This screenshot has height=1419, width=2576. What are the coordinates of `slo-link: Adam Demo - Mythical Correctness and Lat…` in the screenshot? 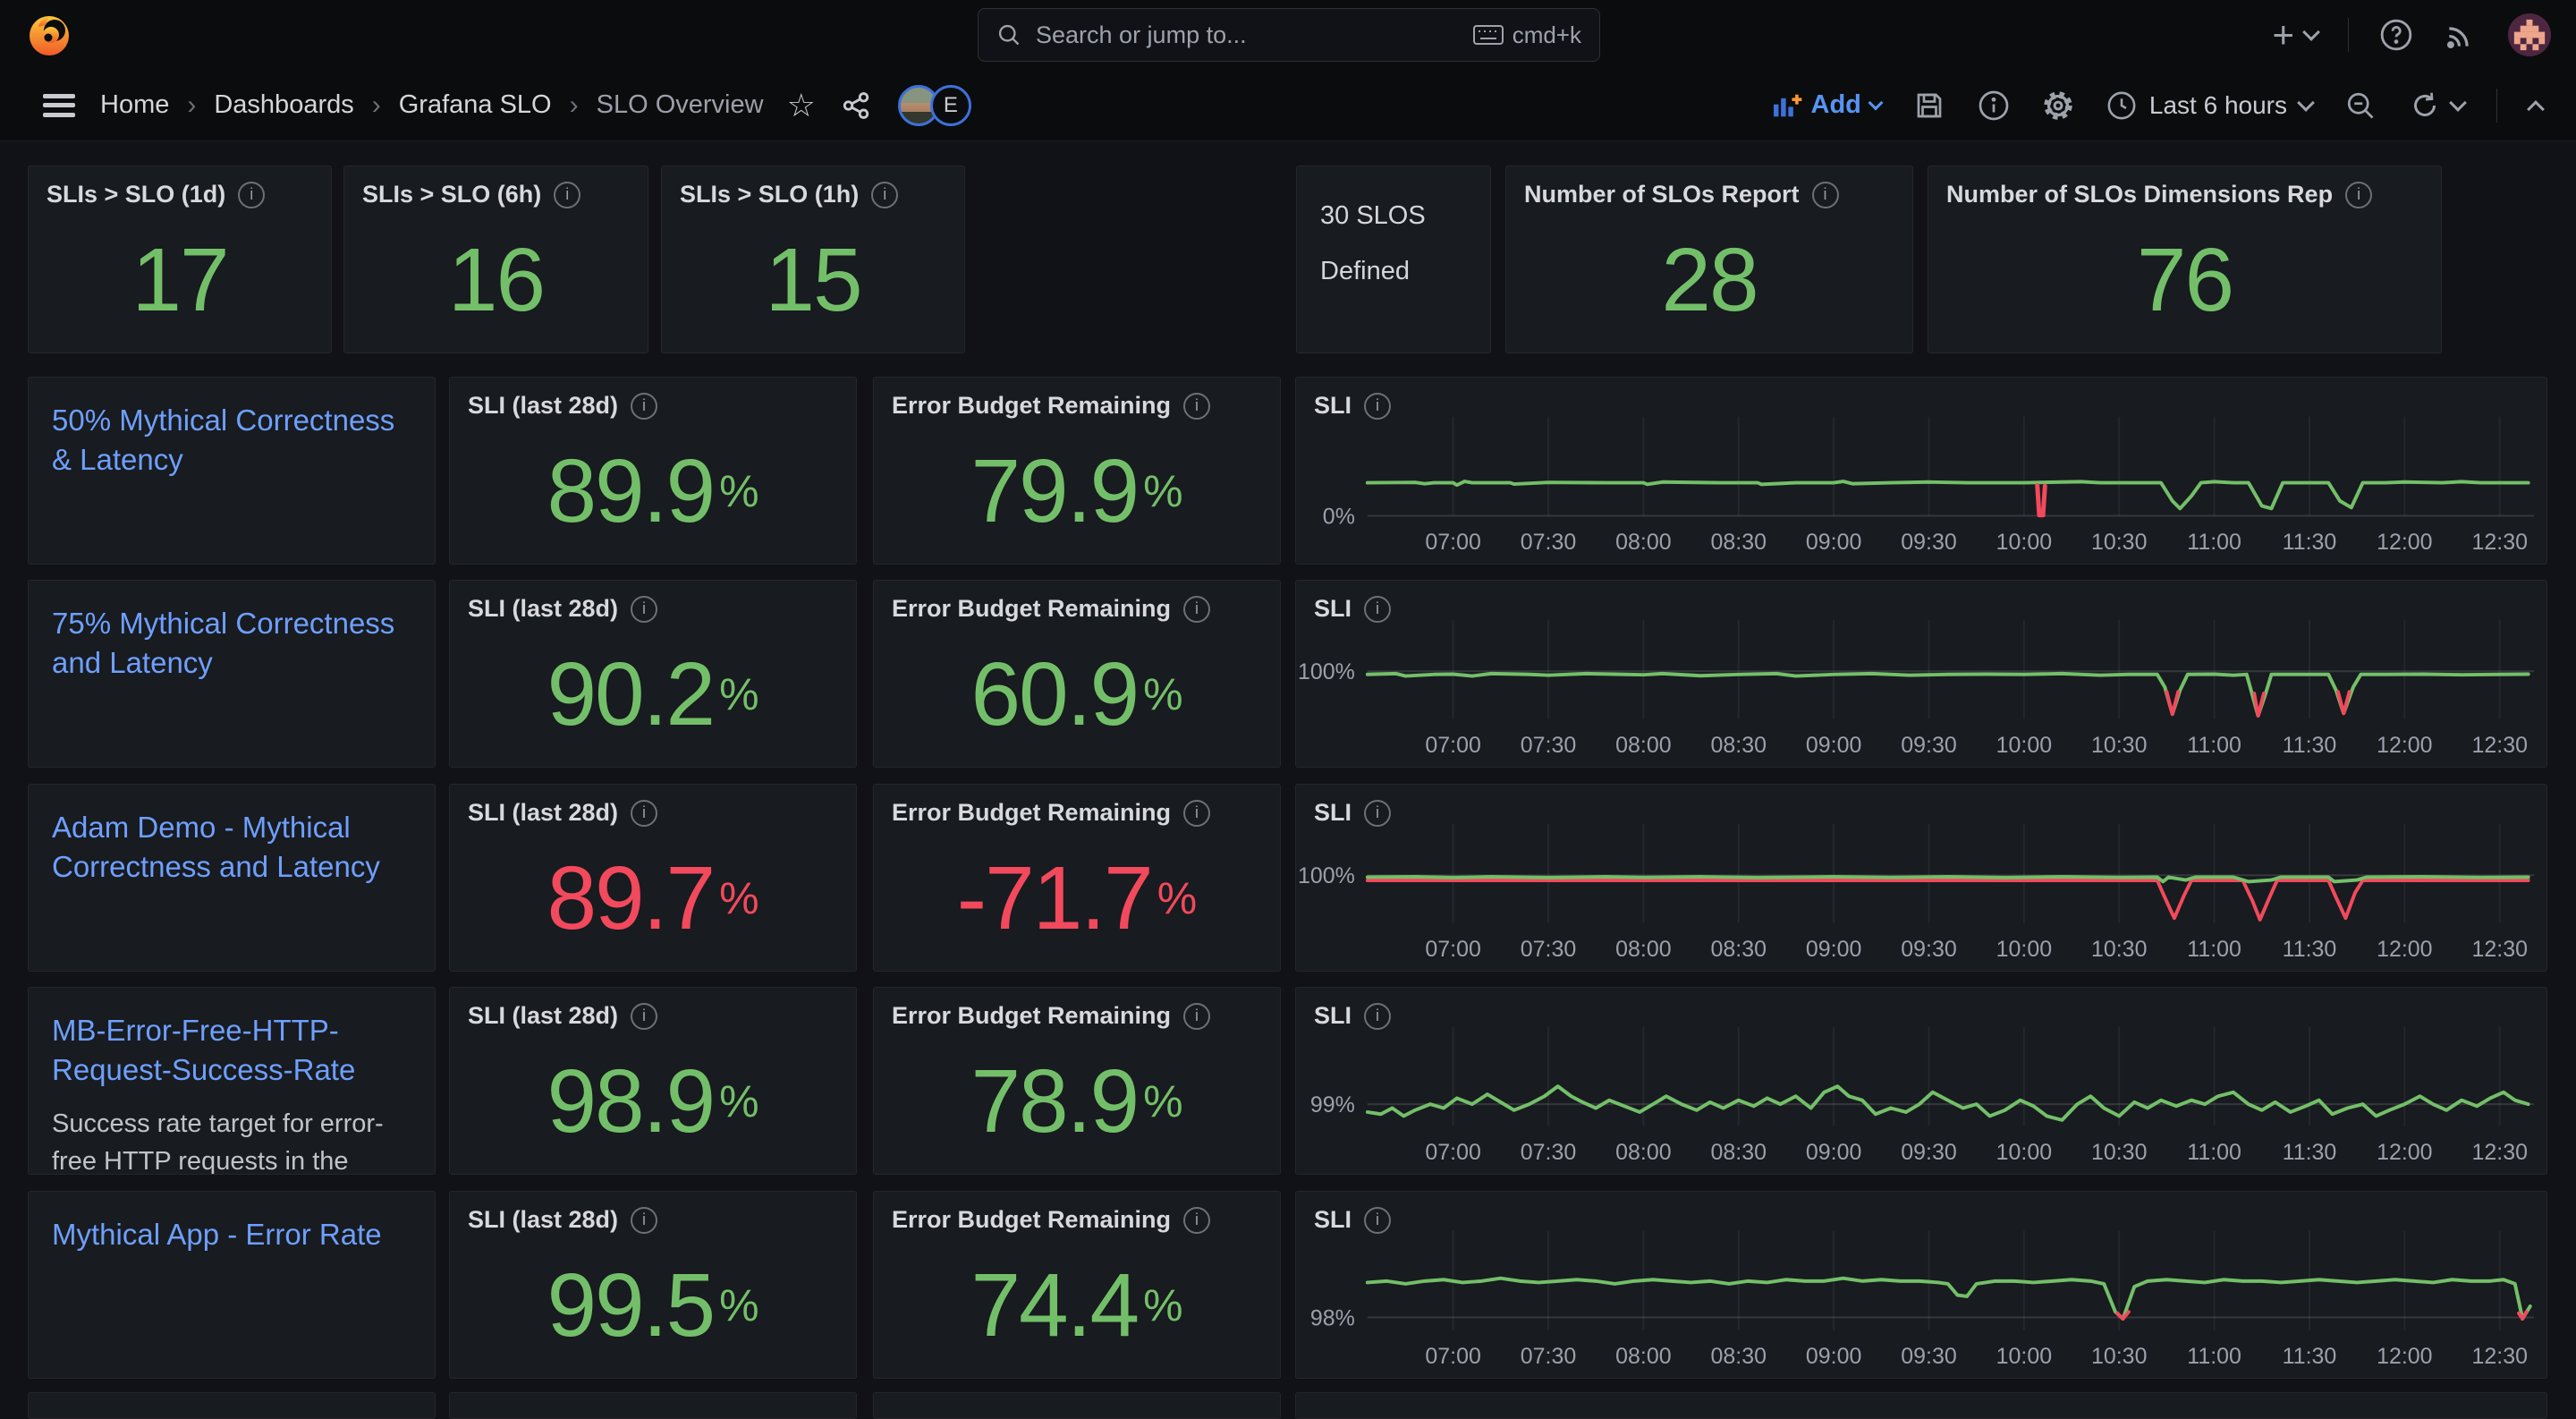 It's located at (216, 847).